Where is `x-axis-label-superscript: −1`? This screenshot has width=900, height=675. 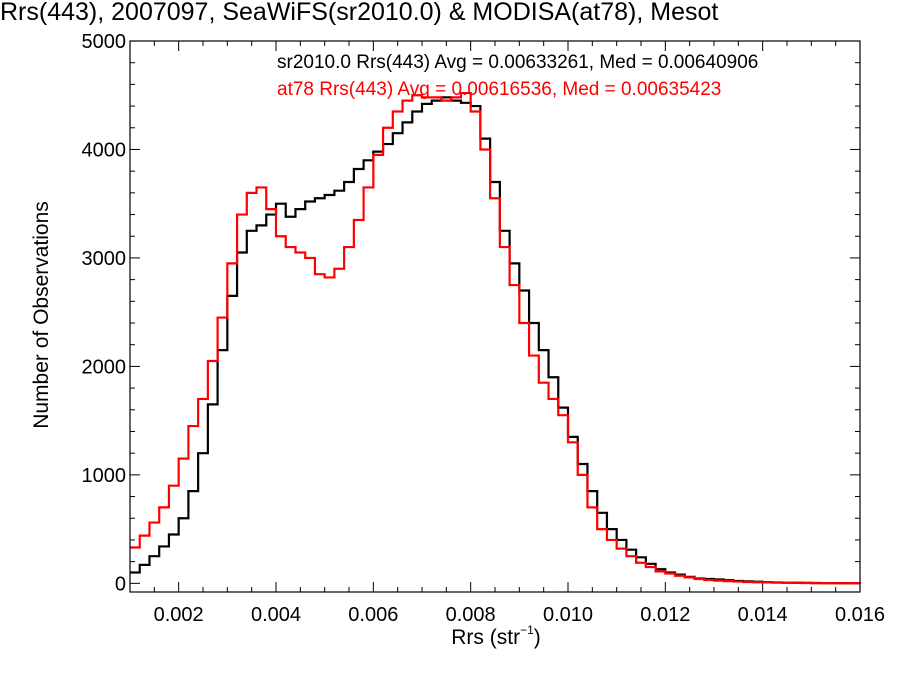 x-axis-label-superscript: −1 is located at coordinates (527, 630).